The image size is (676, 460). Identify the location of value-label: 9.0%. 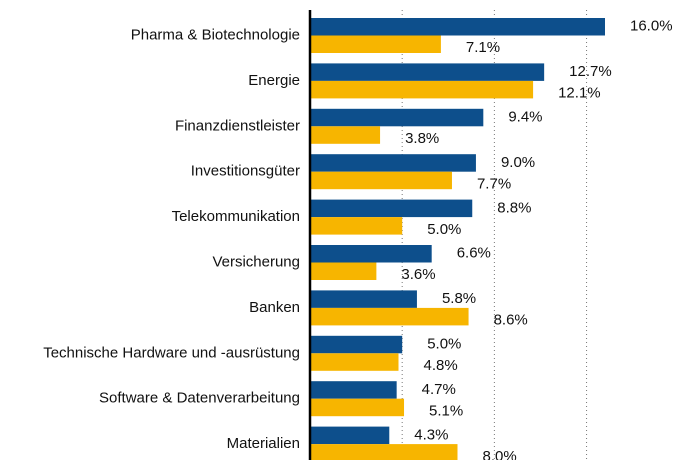
(518, 162).